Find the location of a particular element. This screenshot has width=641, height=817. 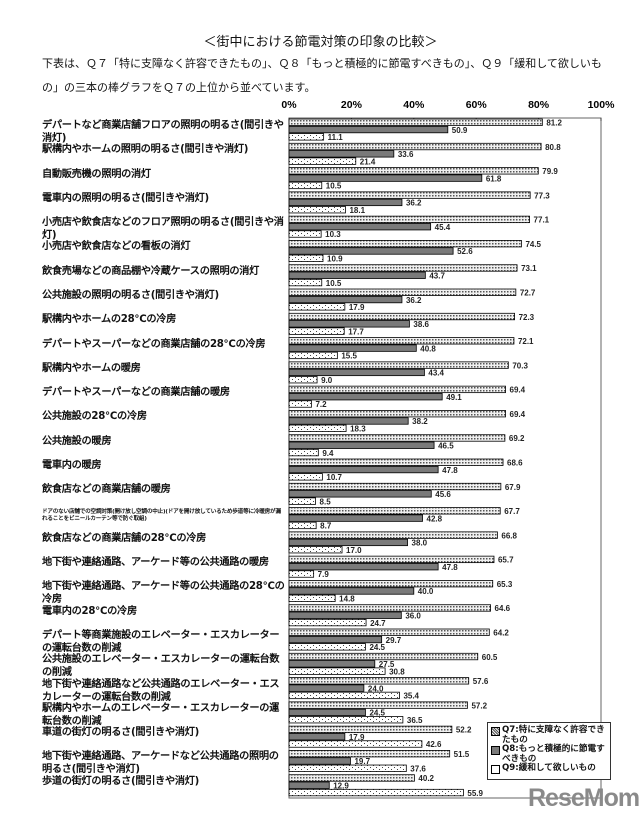

data-label-q9: 37.6 is located at coordinates (418, 769).